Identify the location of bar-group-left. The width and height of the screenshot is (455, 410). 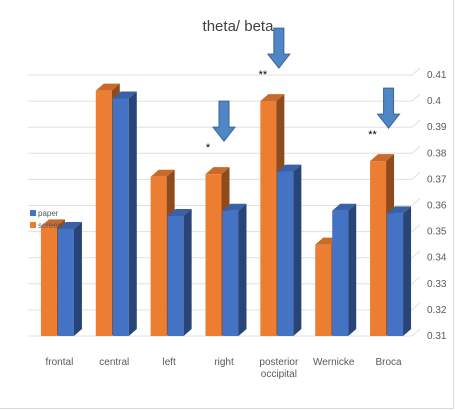
(171, 252).